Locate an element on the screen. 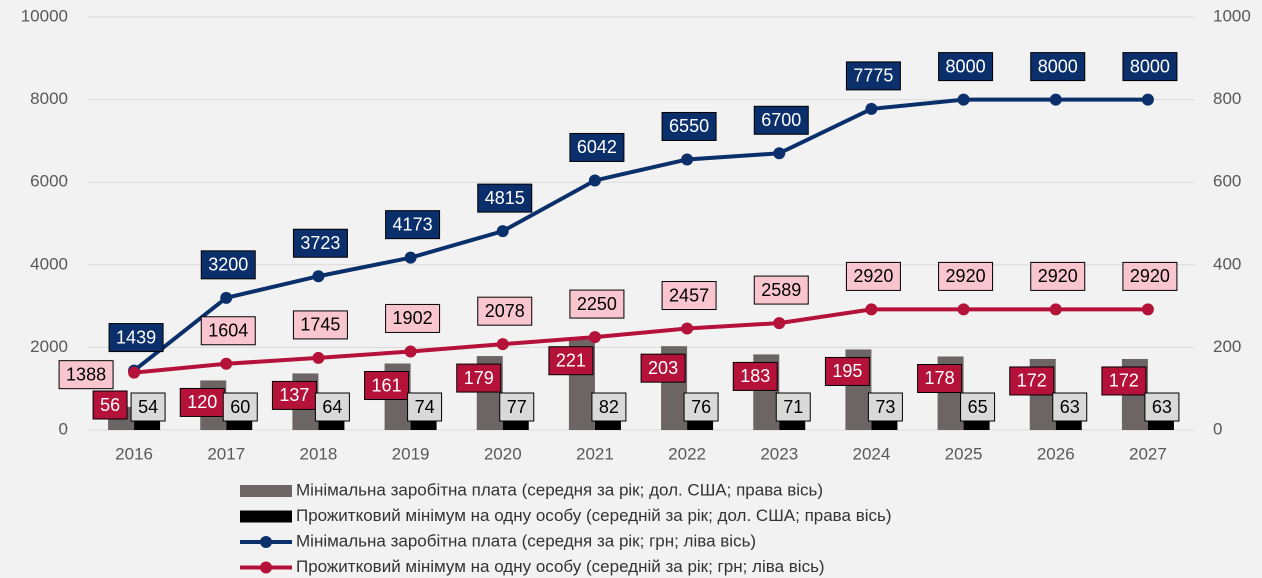 The width and height of the screenshot is (1262, 578). x-tick-label: 2019 is located at coordinates (411, 453).